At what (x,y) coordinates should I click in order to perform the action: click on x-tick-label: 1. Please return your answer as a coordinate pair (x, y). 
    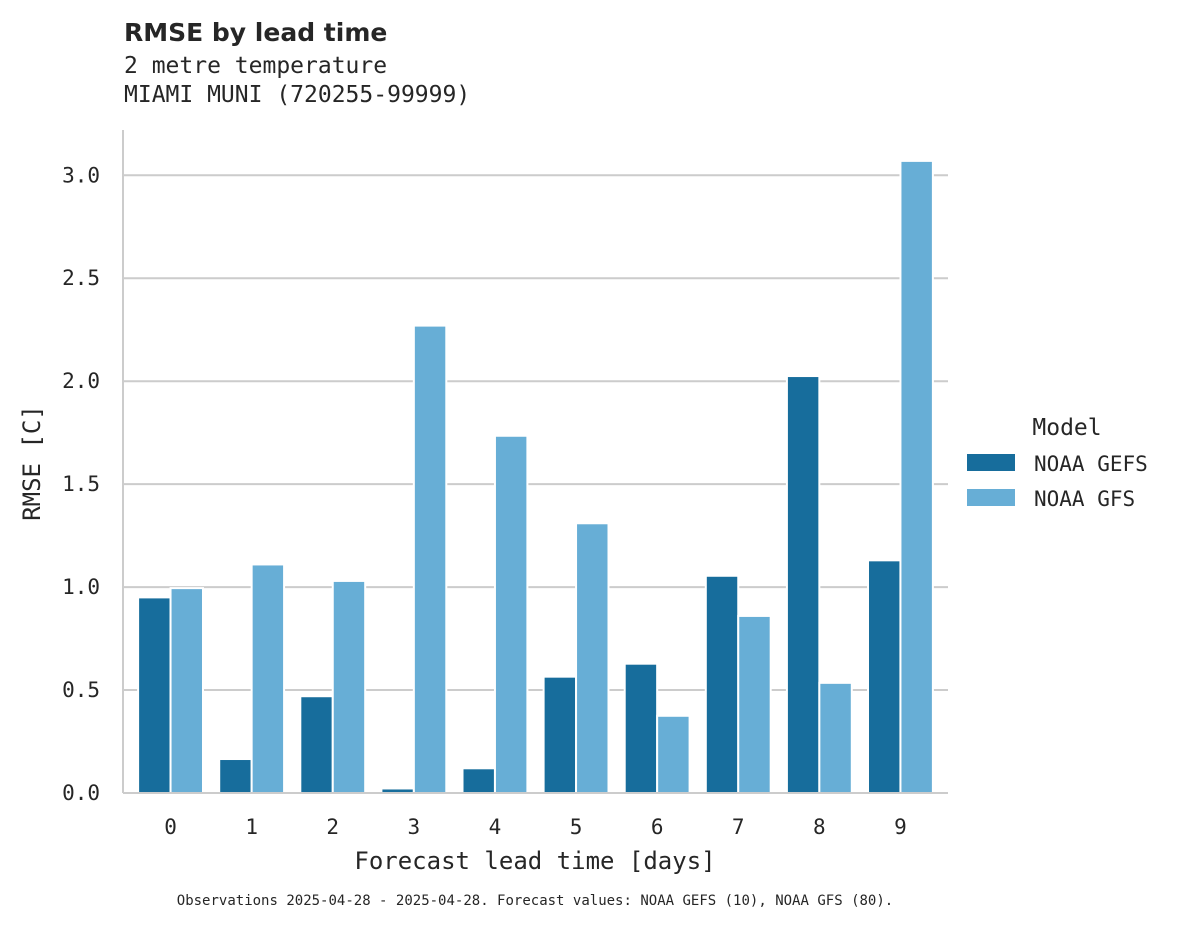
    Looking at the image, I should click on (251, 827).